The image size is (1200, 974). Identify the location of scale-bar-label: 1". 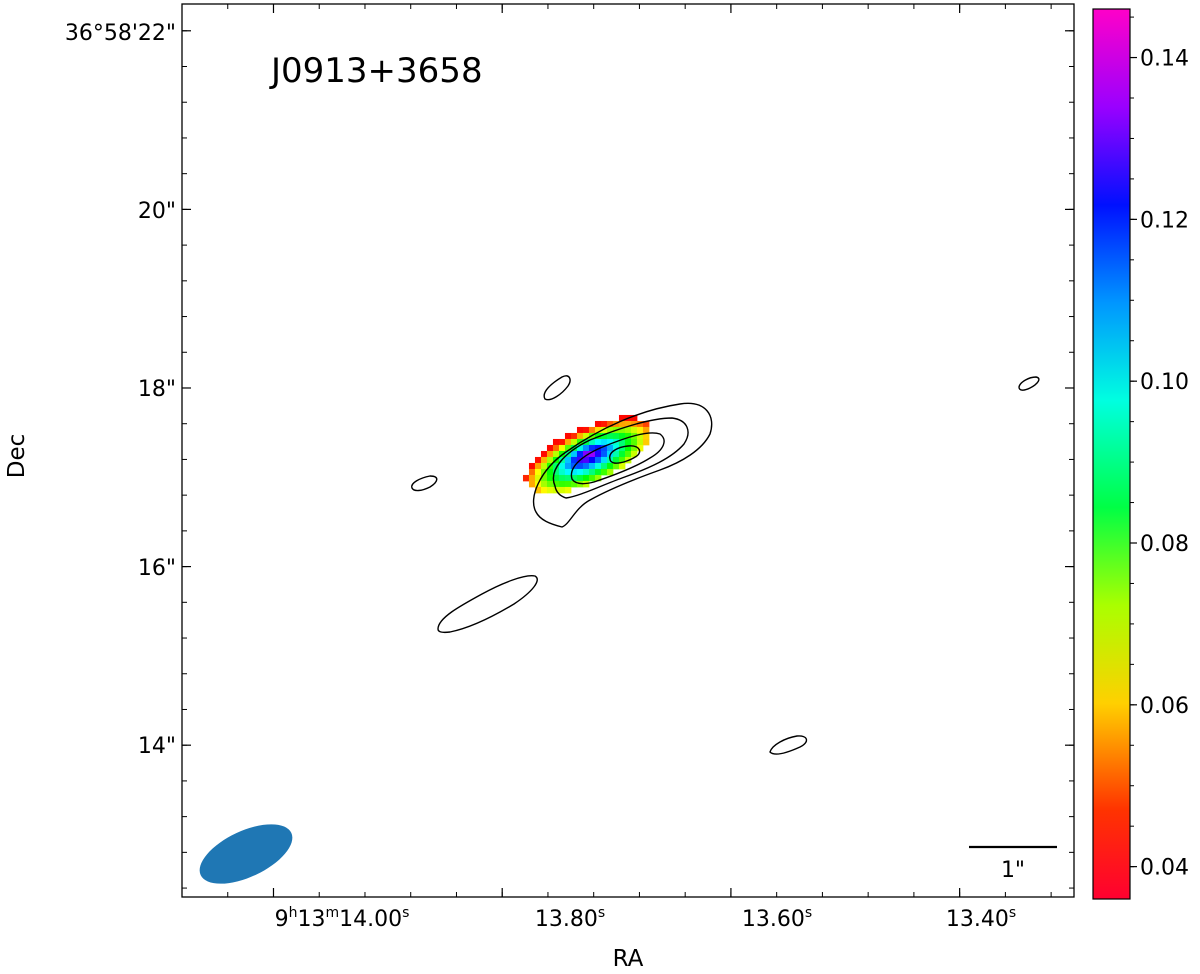
(1013, 870).